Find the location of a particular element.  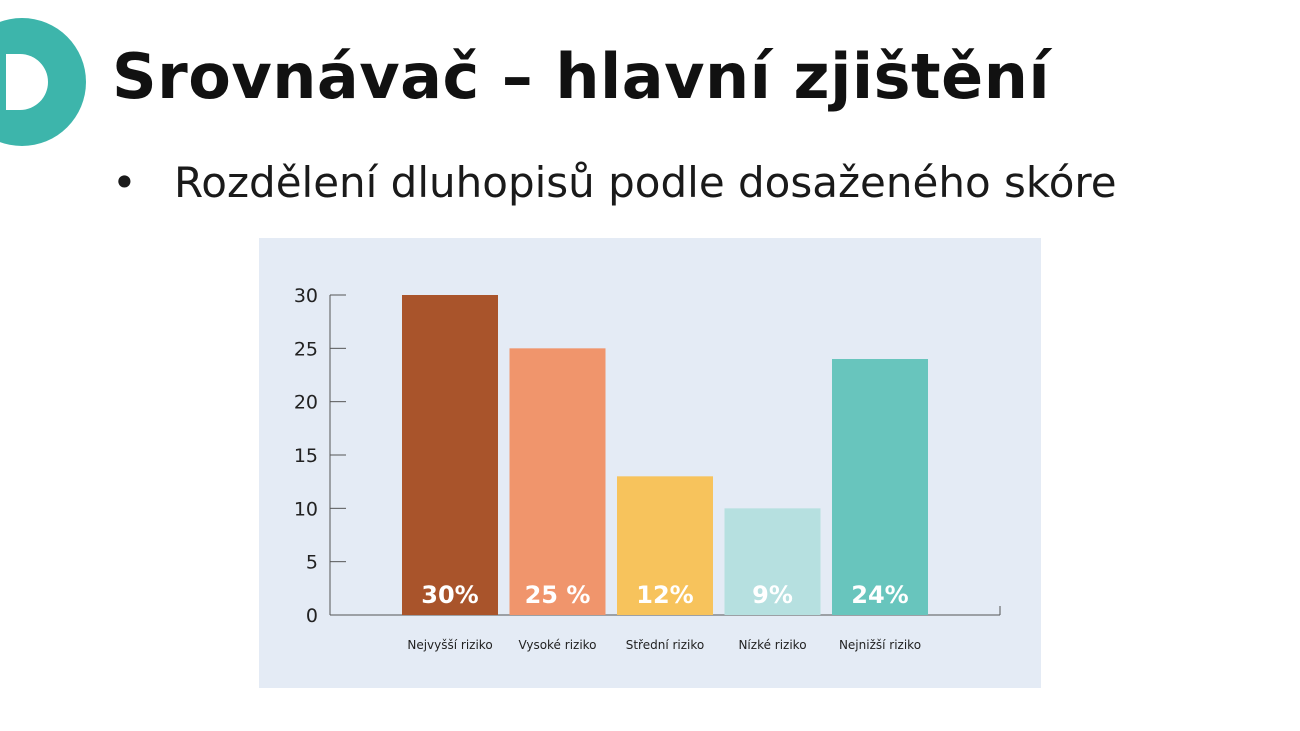

category-label: Vysoké riziko is located at coordinates (557, 645).